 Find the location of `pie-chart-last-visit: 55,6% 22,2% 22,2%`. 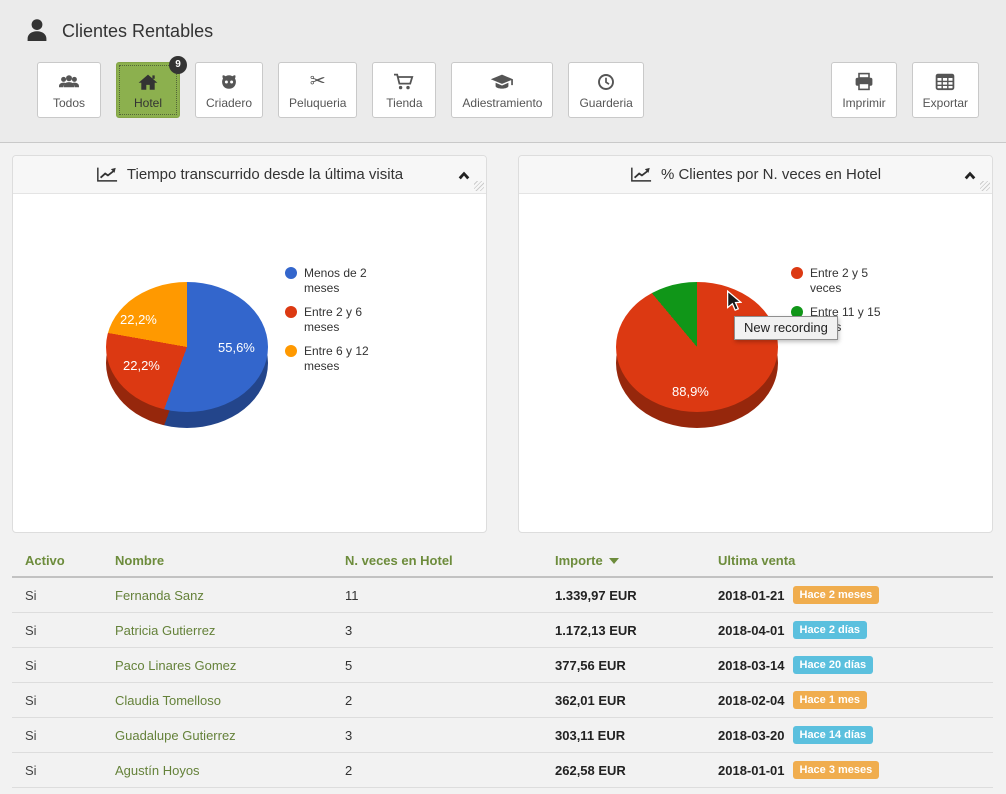

pie-chart-last-visit: 55,6% 22,2% 22,2% is located at coordinates (187, 358).